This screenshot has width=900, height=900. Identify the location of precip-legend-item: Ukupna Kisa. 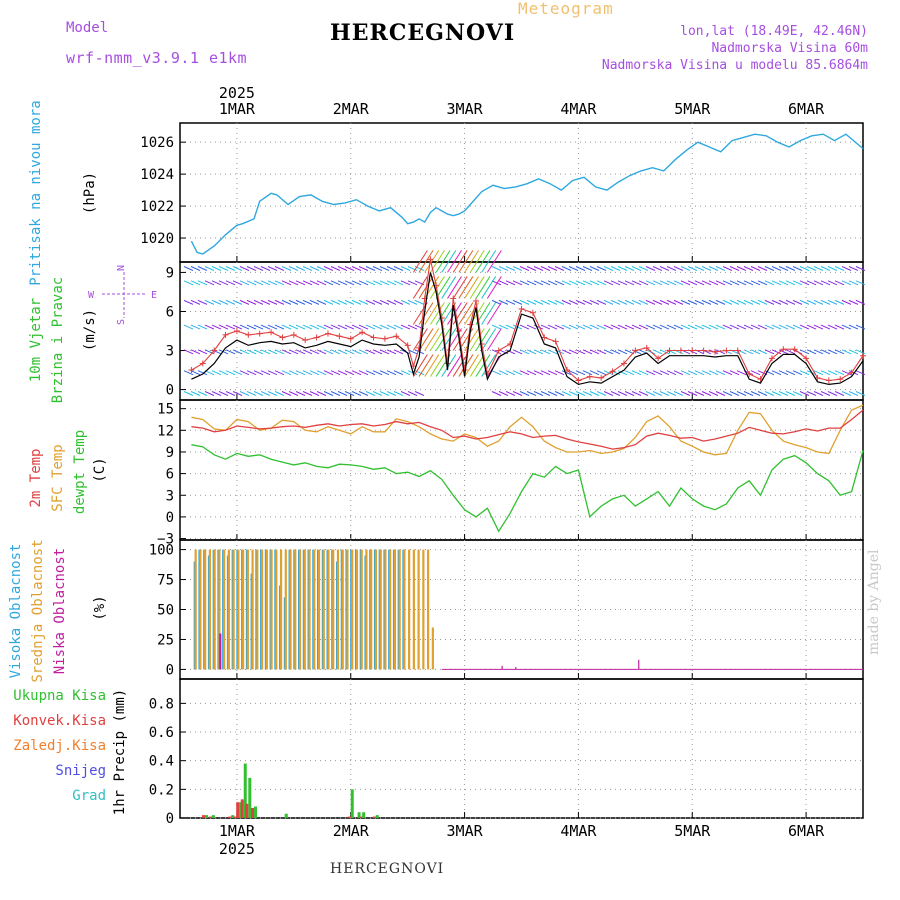
(59, 696).